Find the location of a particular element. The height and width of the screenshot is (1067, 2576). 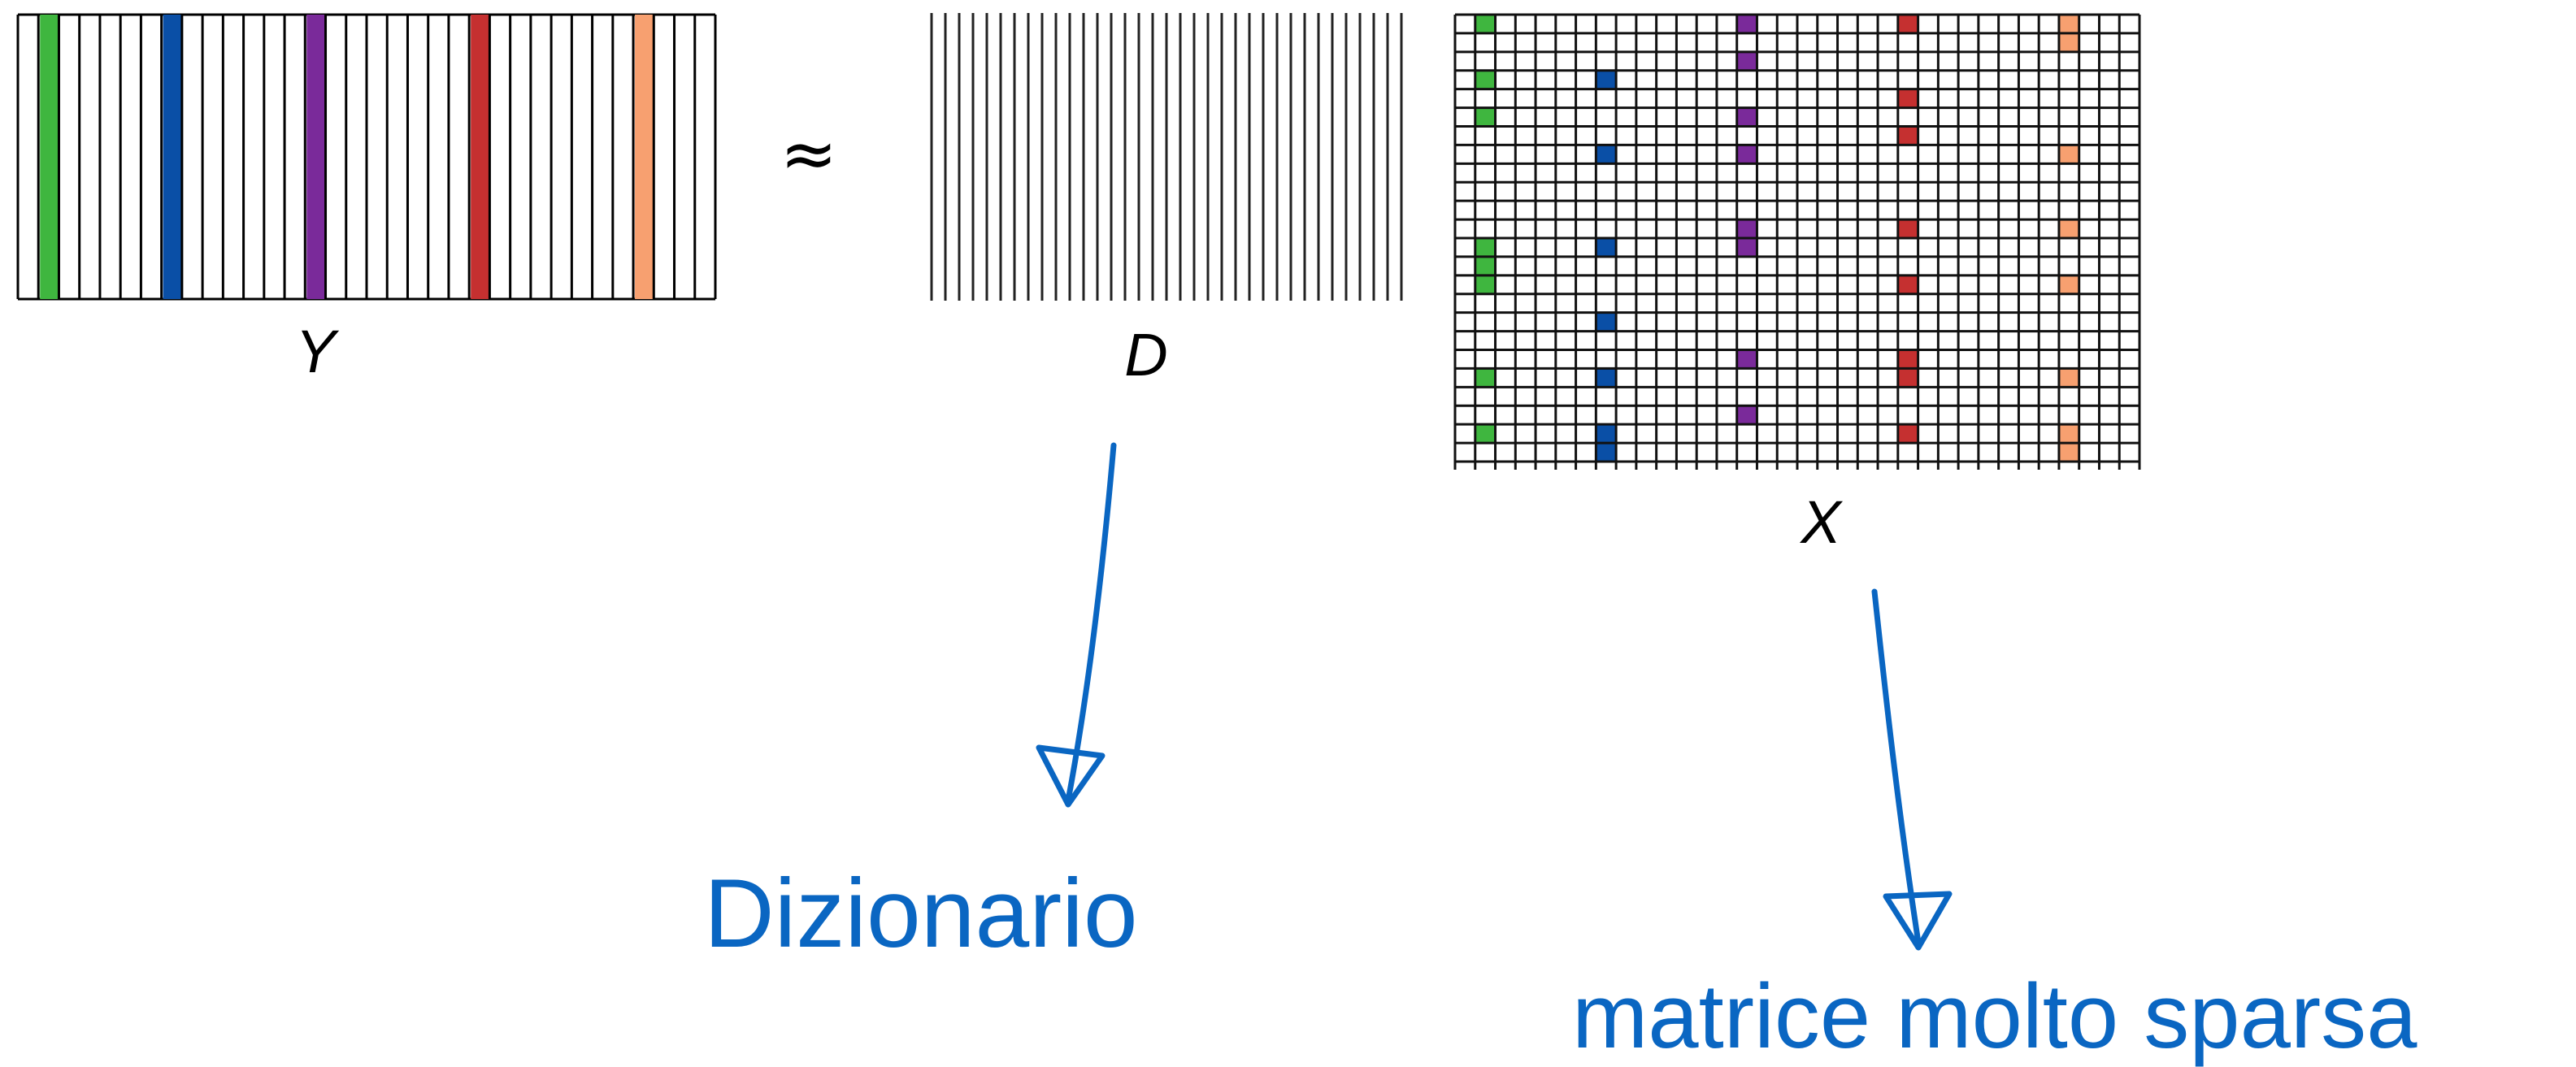

sparse-matrix-annotation: matrice molto sparsa is located at coordinates (1994, 1016).